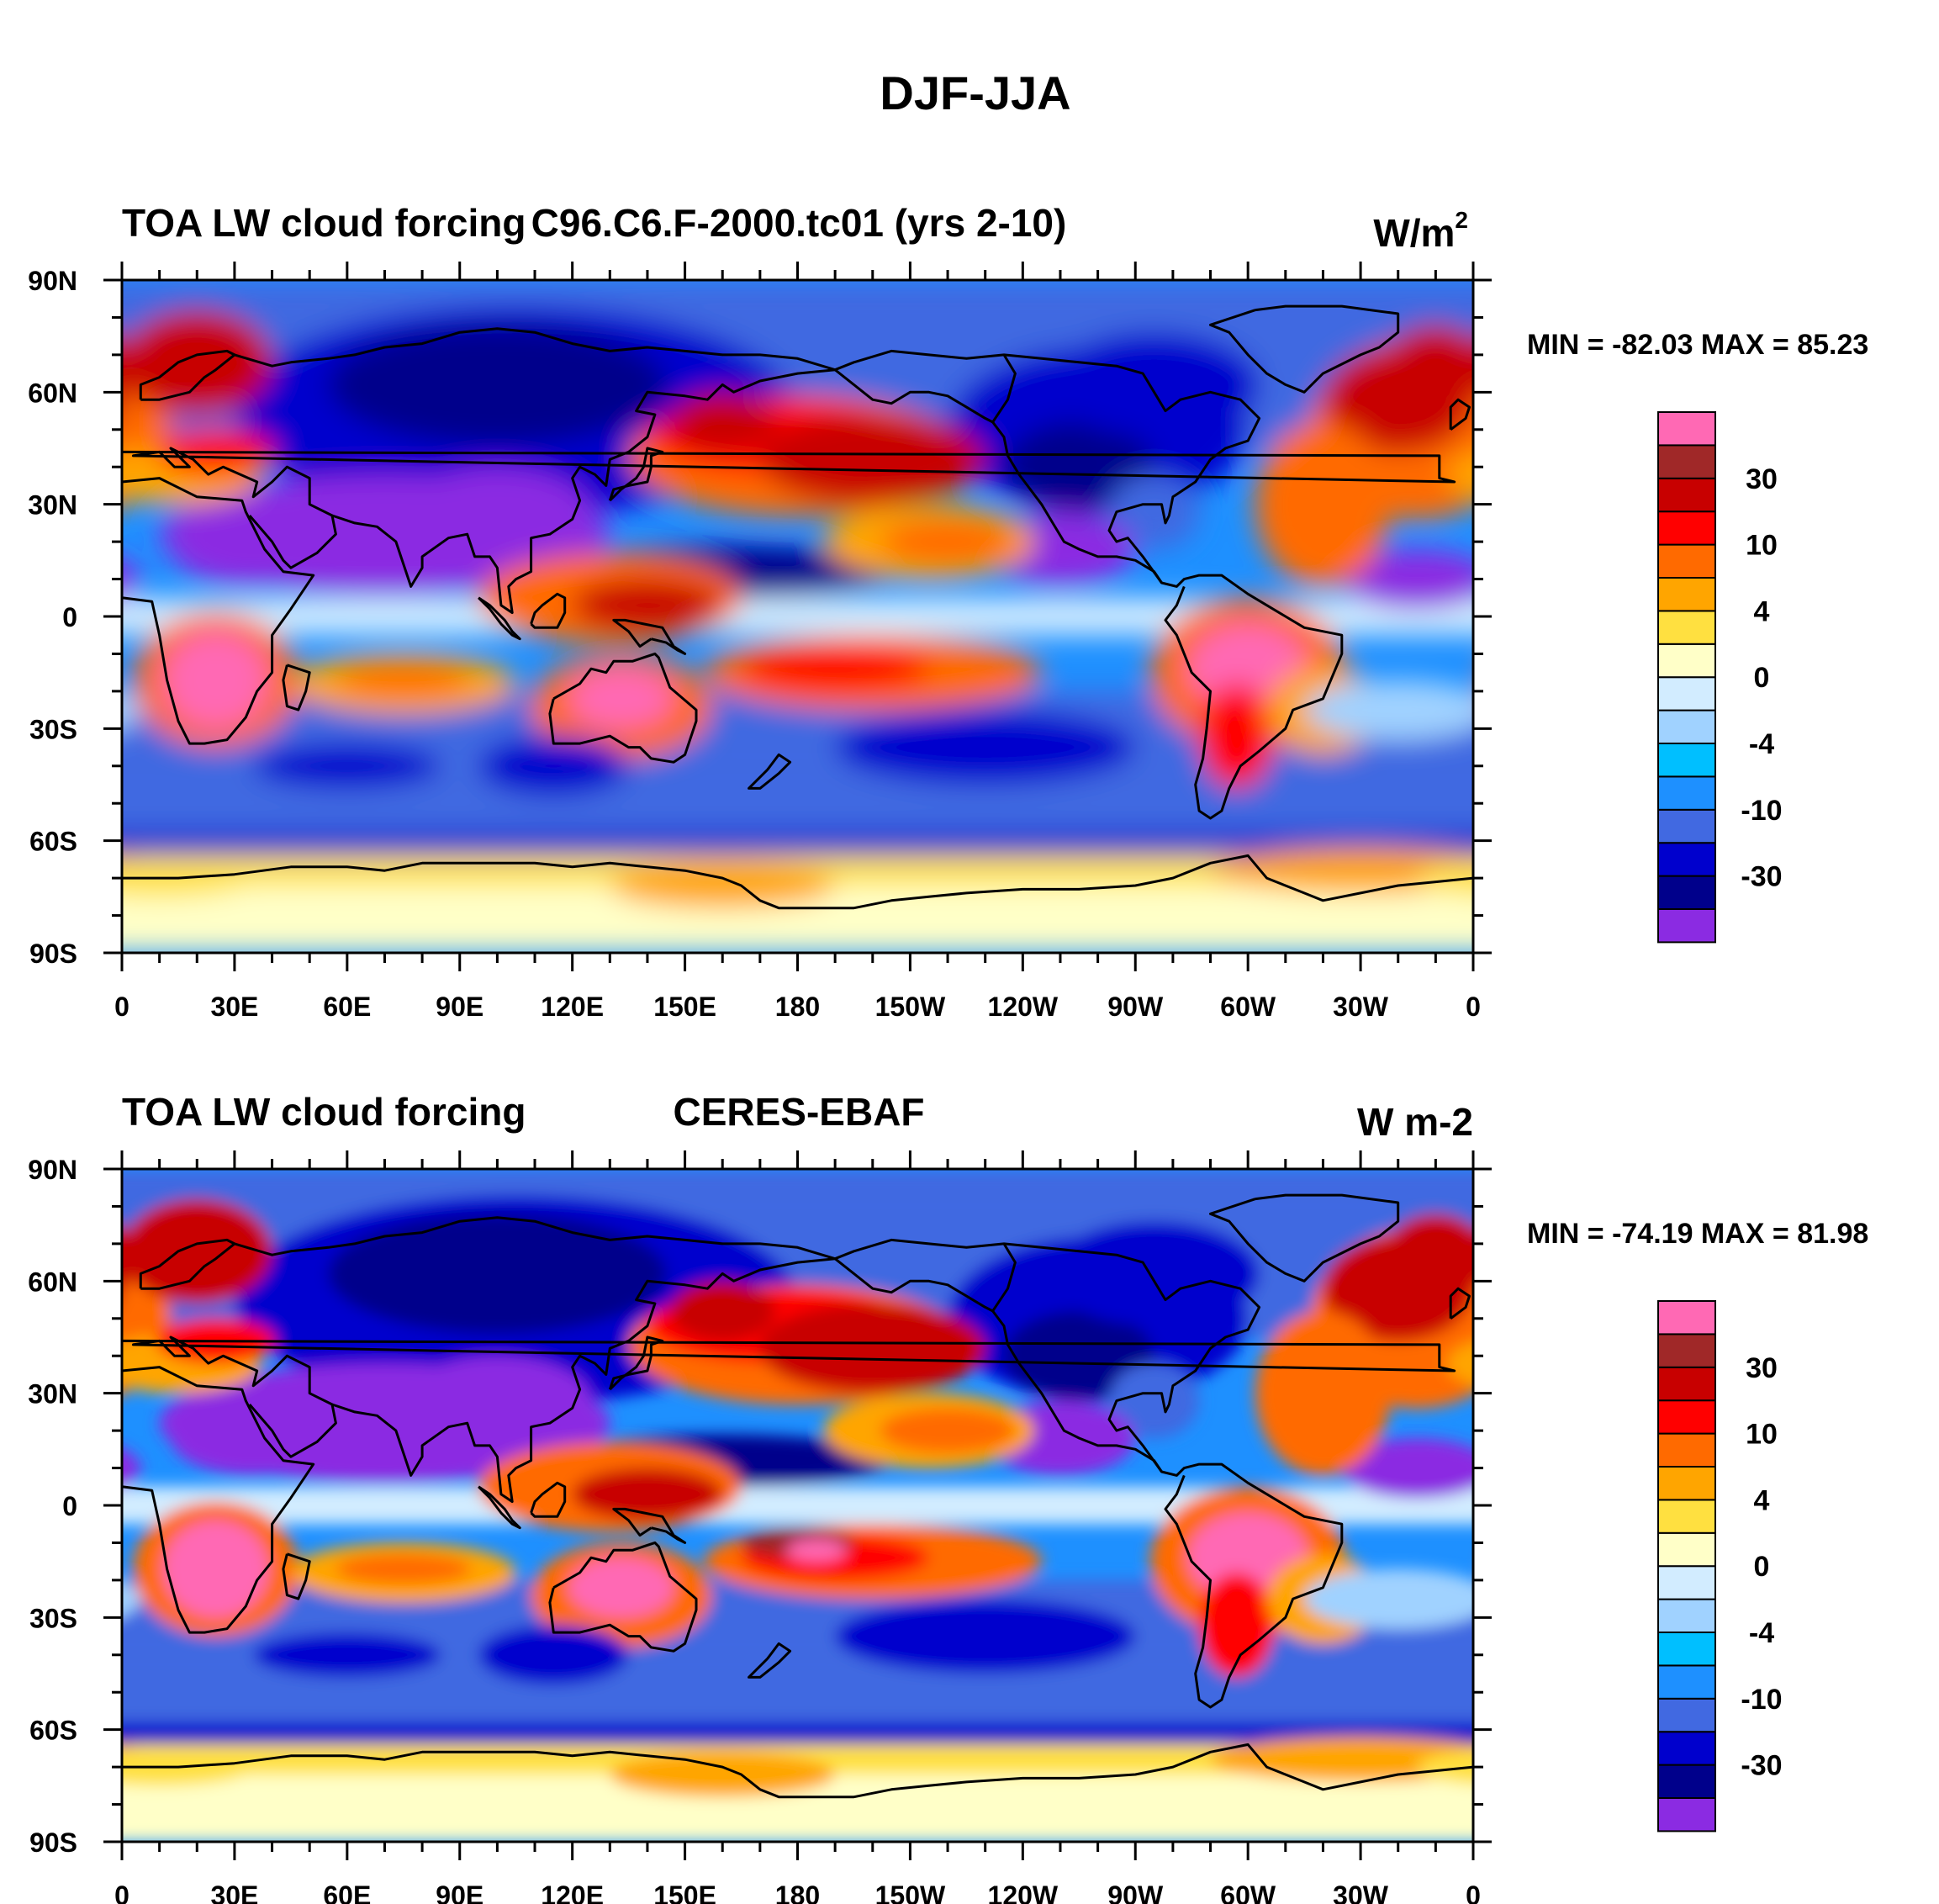  Describe the element at coordinates (1415, 1122) in the screenshot. I see `panel-units: W m-2` at that location.